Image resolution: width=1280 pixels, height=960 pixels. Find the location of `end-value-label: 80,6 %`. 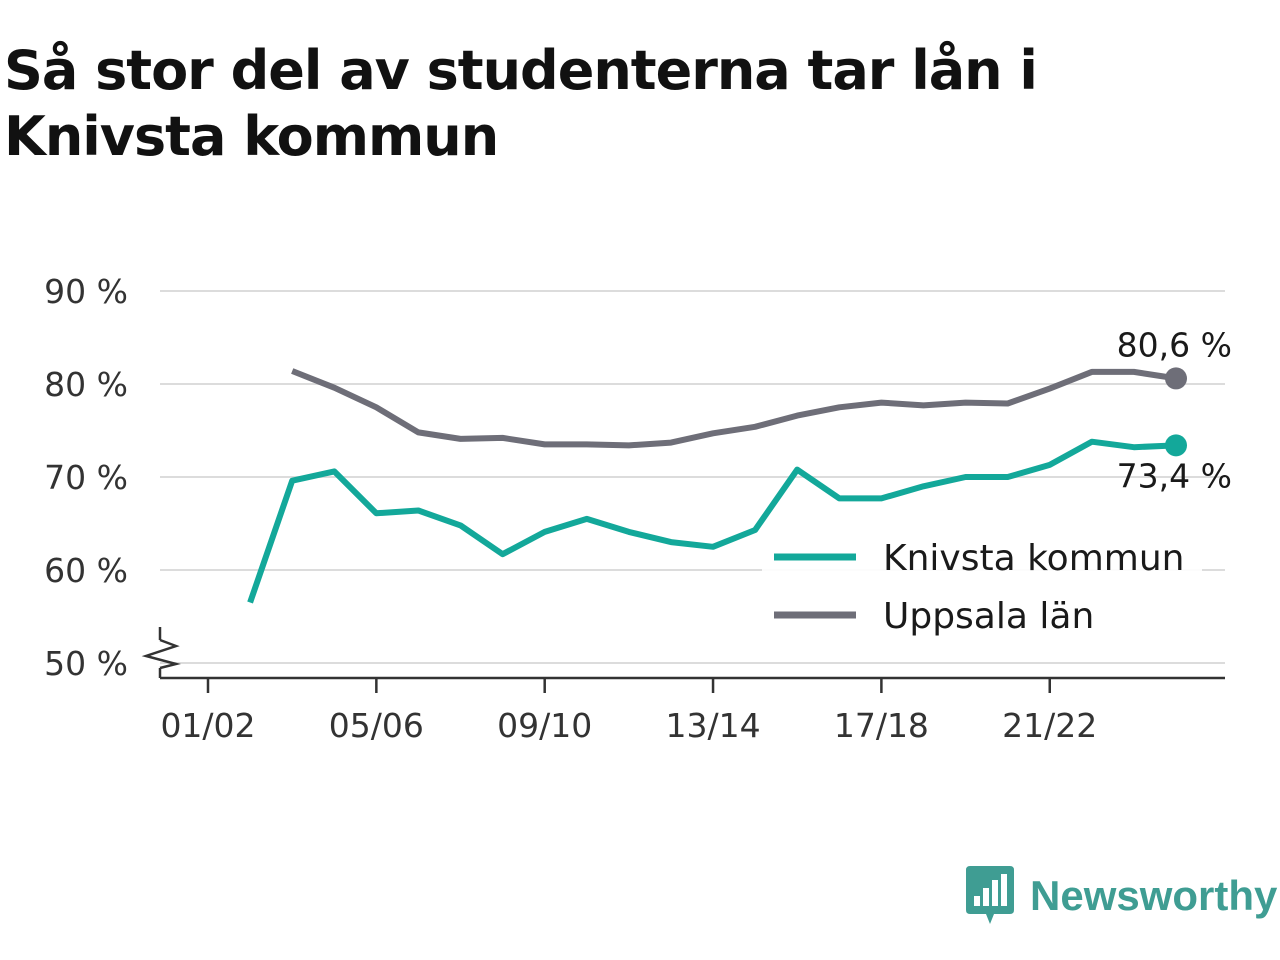

end-value-label: 80,6 % is located at coordinates (1174, 344).